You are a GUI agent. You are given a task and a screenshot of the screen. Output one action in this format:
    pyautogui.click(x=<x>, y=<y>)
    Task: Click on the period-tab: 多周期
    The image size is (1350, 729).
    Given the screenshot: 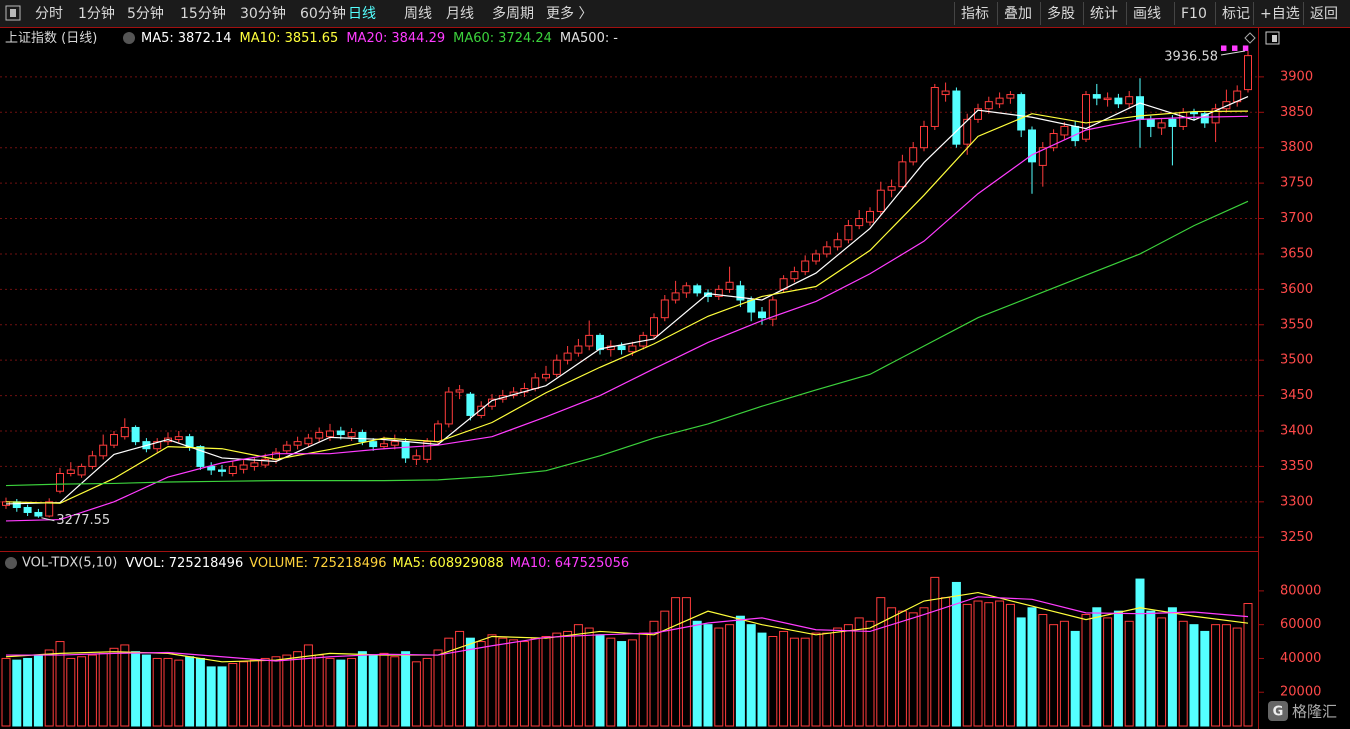 What is the action you would take?
    pyautogui.click(x=513, y=13)
    